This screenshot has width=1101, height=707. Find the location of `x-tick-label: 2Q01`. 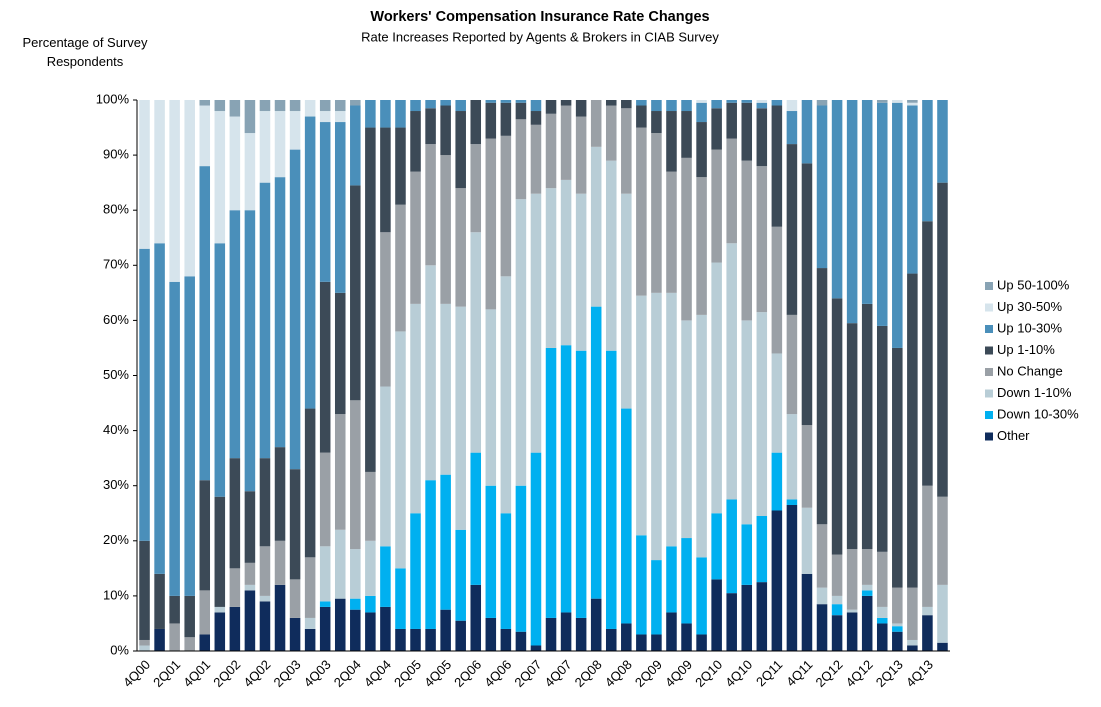

x-tick-label: 2Q01 is located at coordinates (166, 673).